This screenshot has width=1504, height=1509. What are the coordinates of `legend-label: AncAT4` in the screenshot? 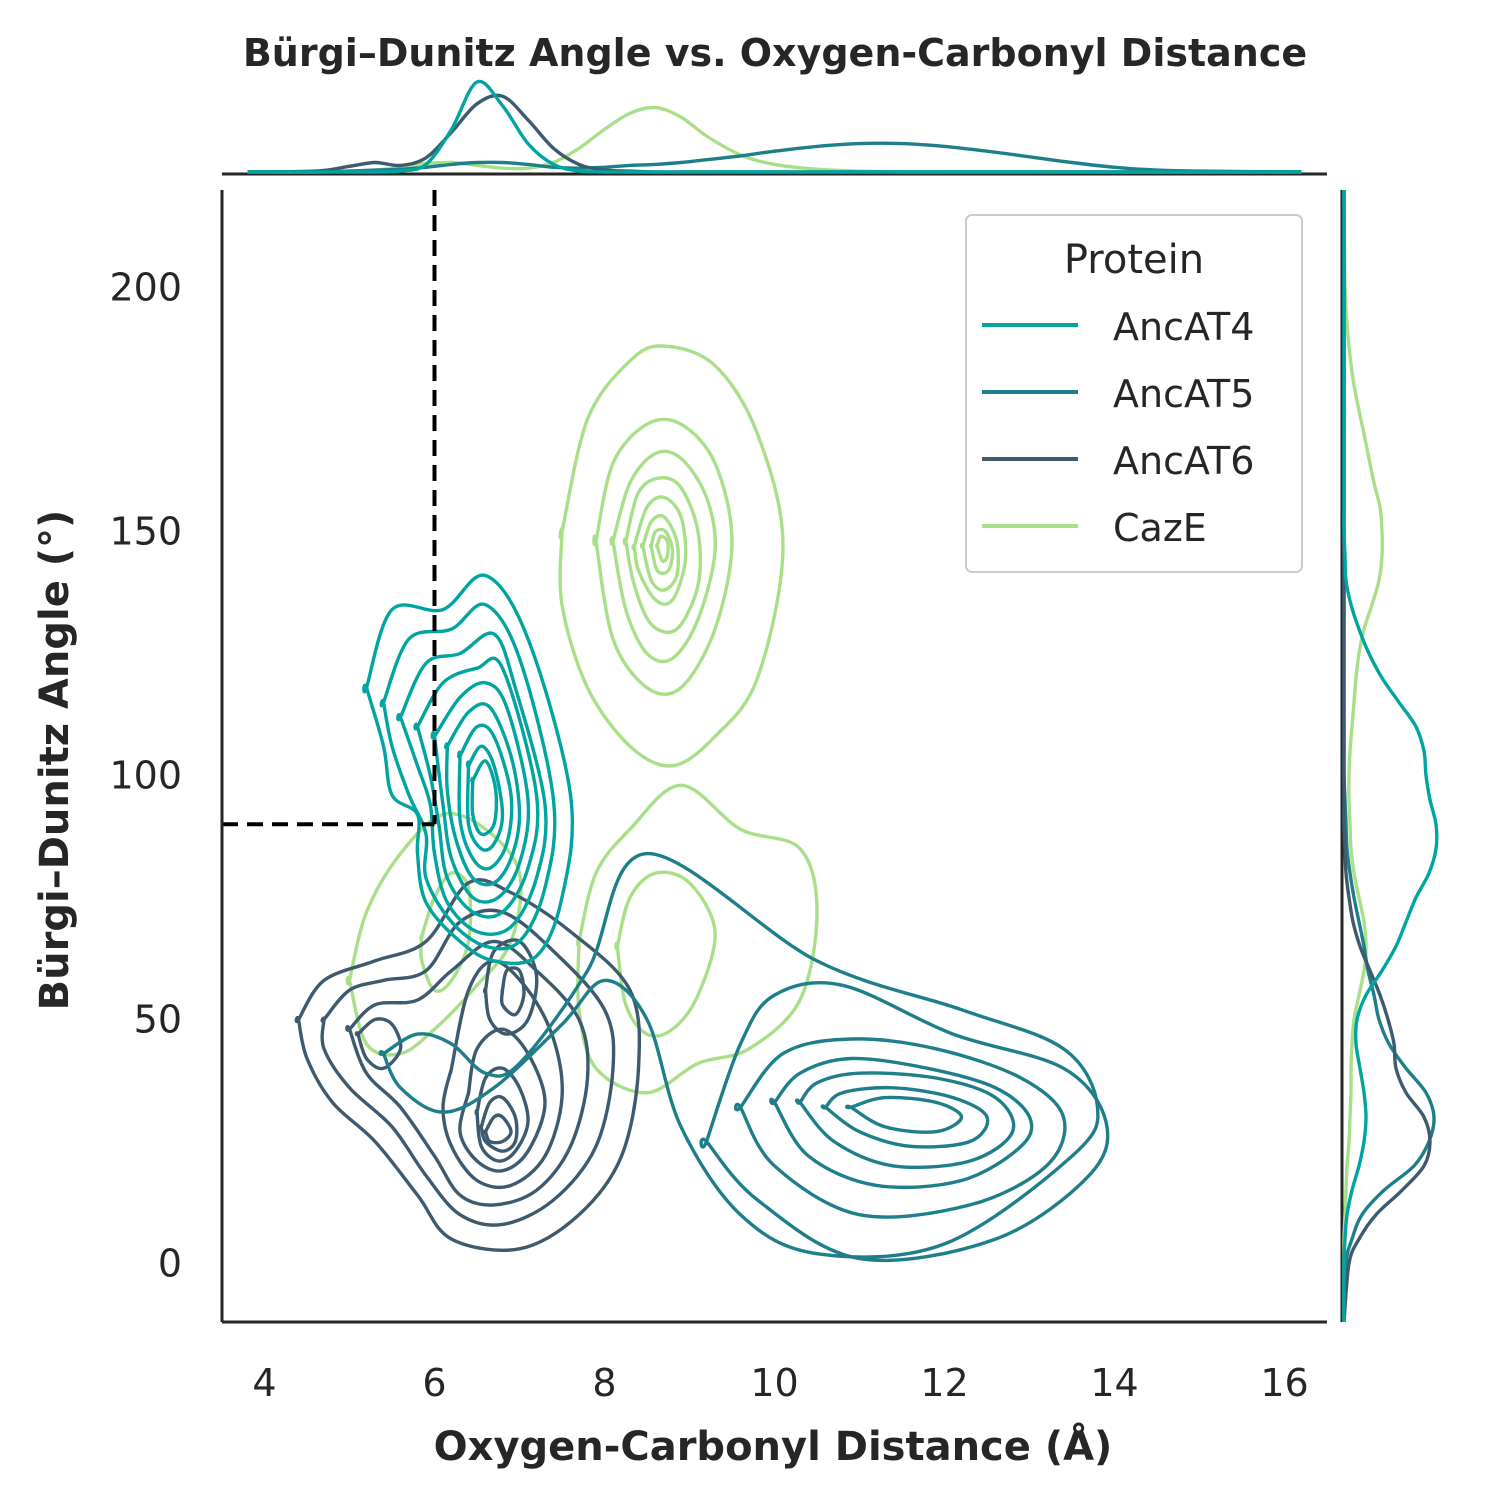 It's located at (1183, 327).